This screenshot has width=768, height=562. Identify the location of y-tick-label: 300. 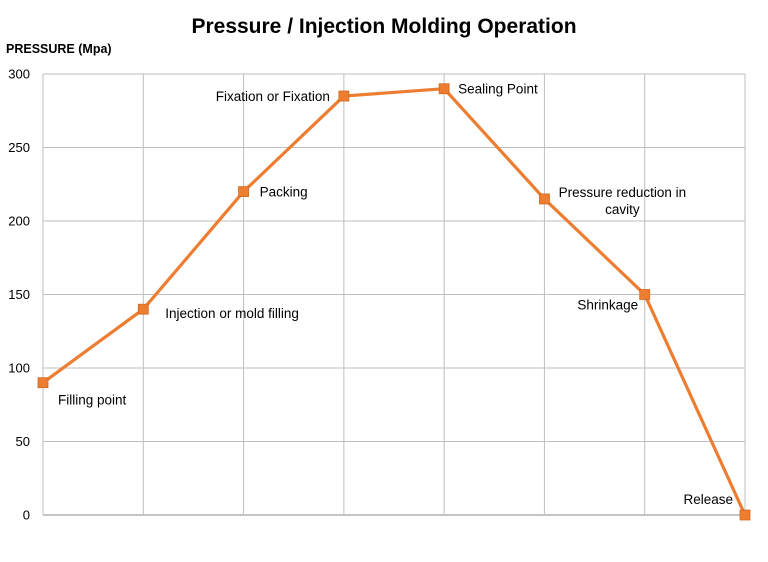
(19, 74).